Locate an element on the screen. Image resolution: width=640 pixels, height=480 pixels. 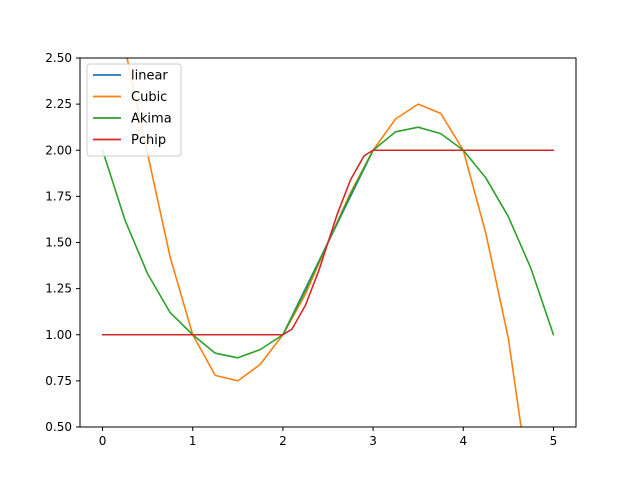
y-tick-label: 0.75 is located at coordinates (58, 381).